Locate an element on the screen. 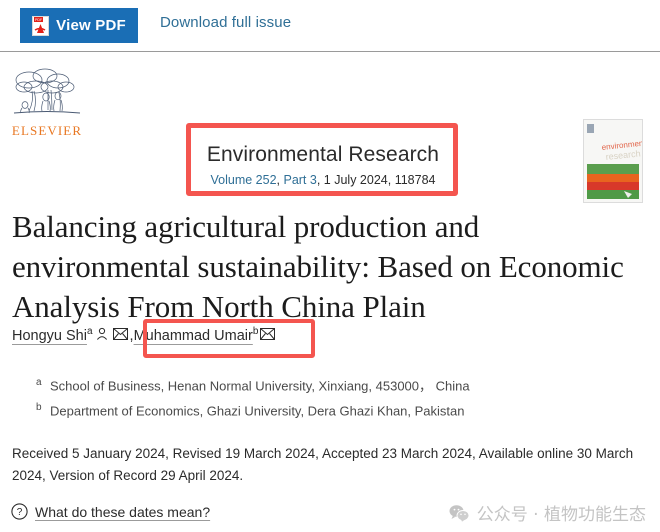 The width and height of the screenshot is (660, 532). view-pdf-button: PDF View PDF is located at coordinates (79, 25).